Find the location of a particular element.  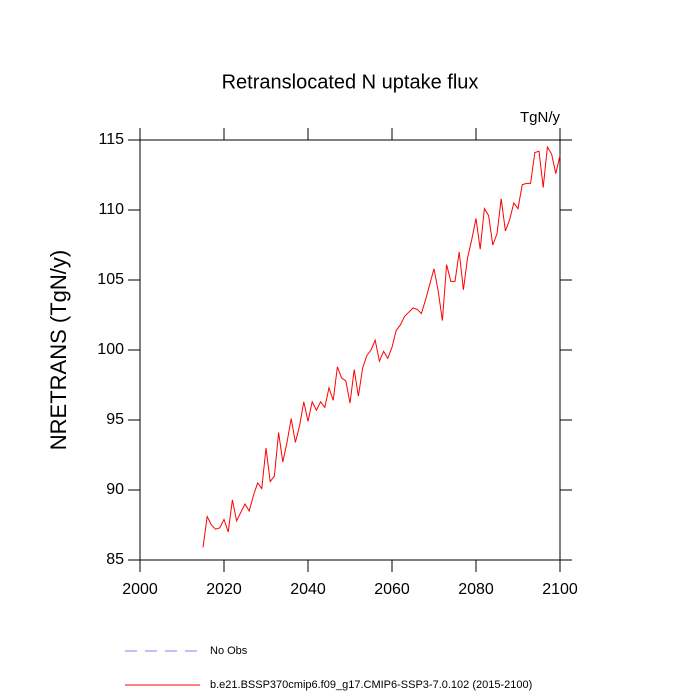

chart-title: Retranslocated N uptake flux is located at coordinates (350, 82).